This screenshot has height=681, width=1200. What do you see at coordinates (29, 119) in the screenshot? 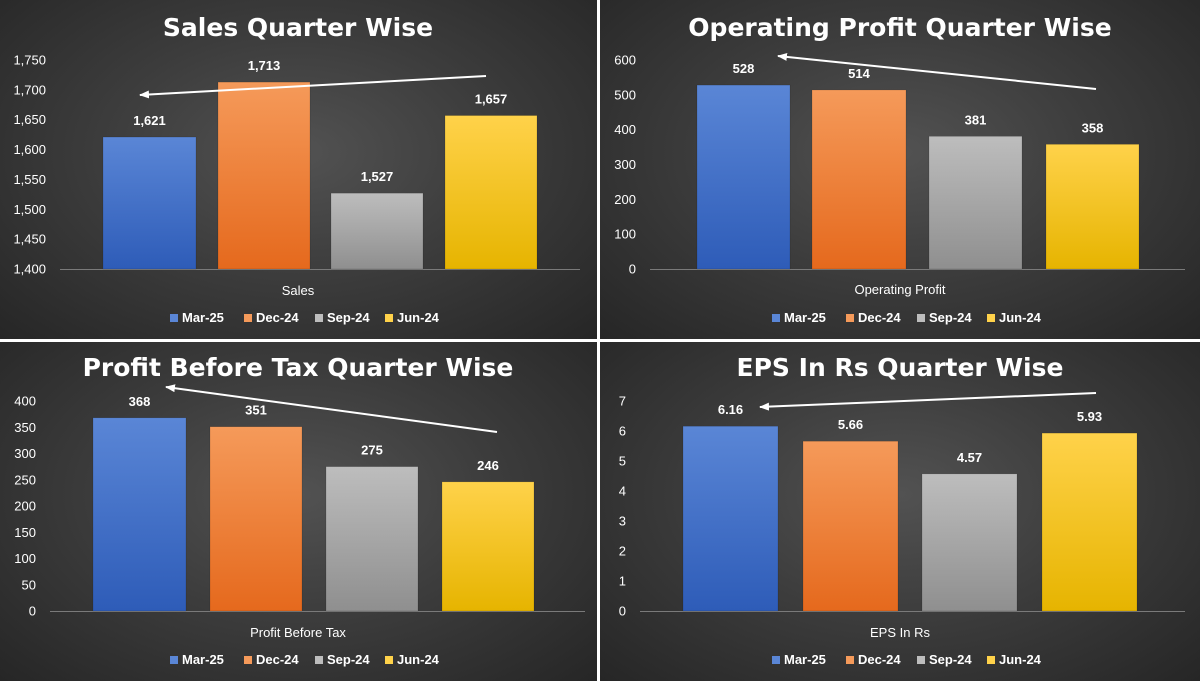
I see `y-tick-label: 1,650` at bounding box center [29, 119].